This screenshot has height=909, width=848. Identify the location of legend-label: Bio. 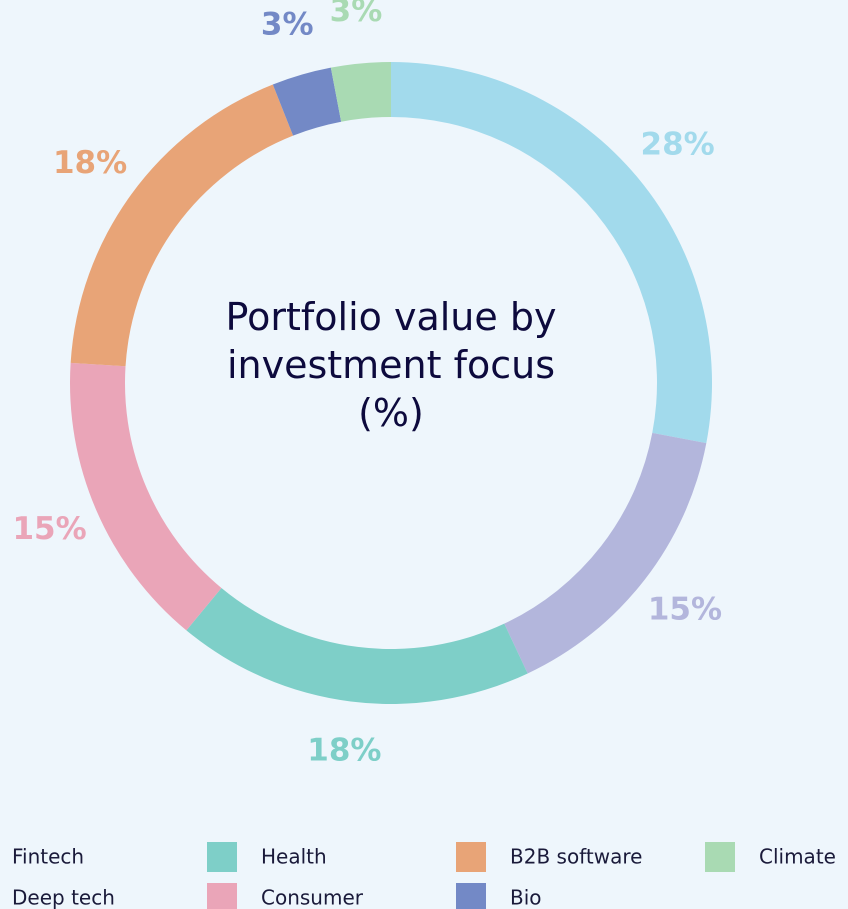
(526, 897).